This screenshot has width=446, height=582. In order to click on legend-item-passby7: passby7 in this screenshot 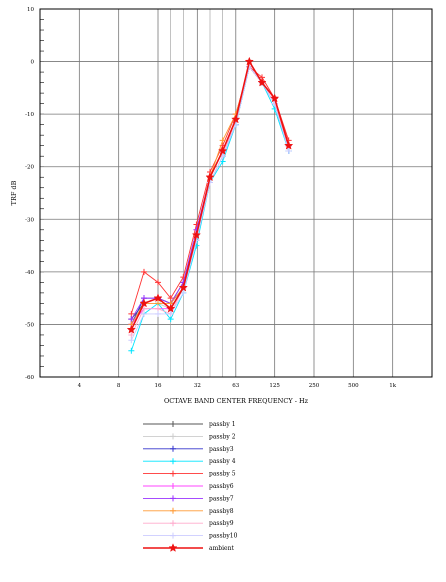, I will do `click(188, 498)`.